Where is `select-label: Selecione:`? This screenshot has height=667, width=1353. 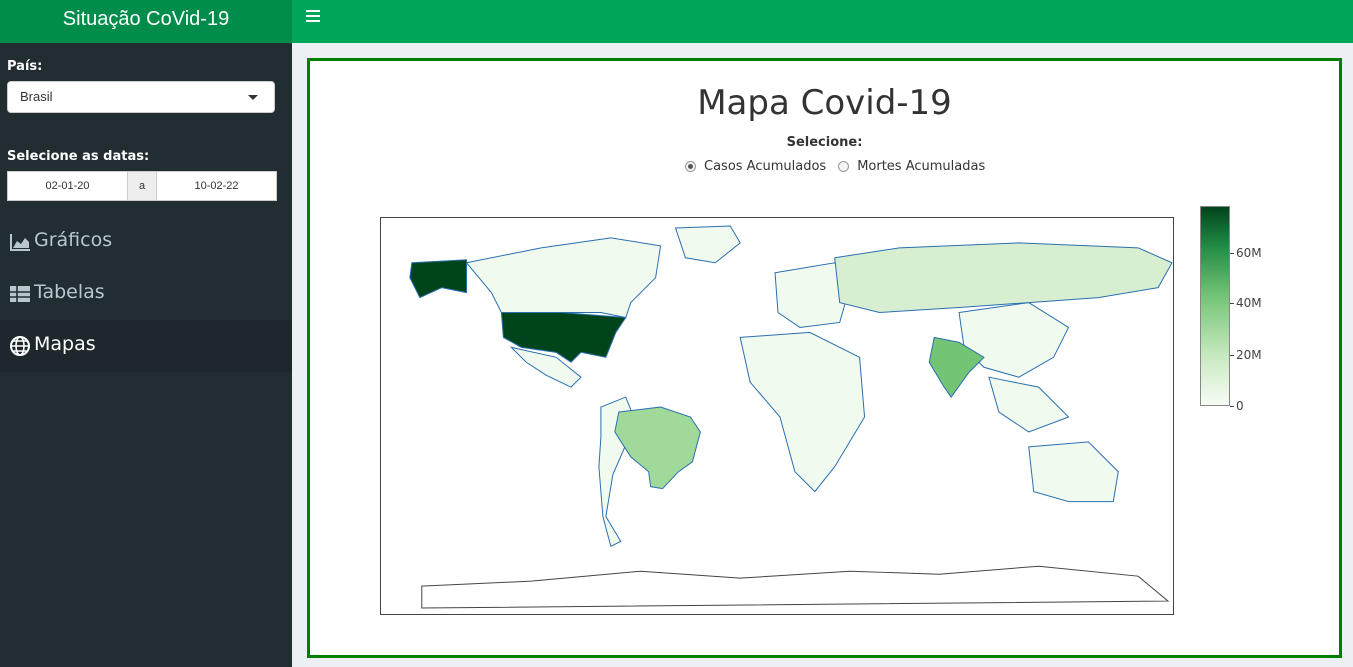
select-label: Selecione: is located at coordinates (824, 142).